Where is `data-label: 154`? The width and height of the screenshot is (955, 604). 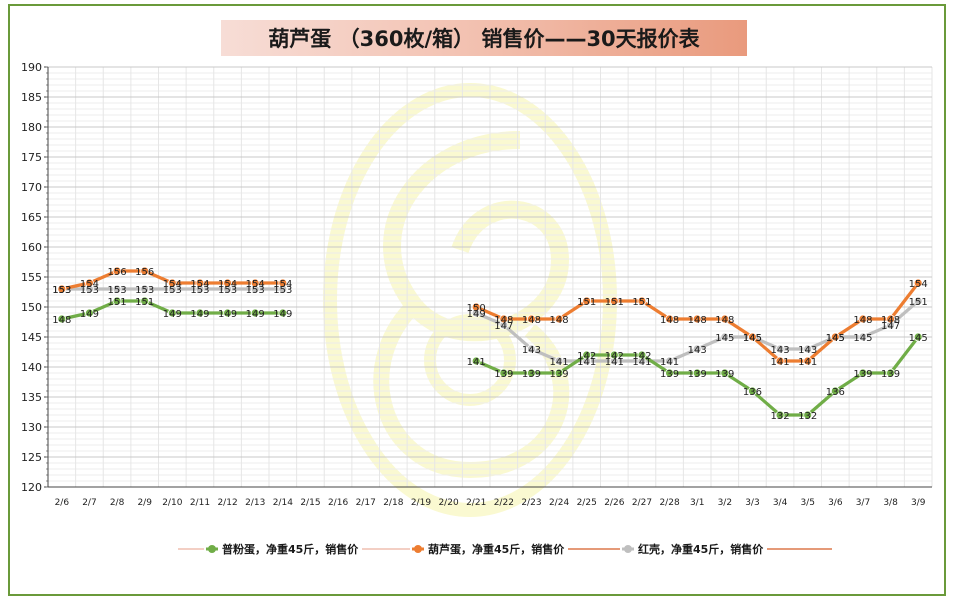 data-label: 154 is located at coordinates (199, 284).